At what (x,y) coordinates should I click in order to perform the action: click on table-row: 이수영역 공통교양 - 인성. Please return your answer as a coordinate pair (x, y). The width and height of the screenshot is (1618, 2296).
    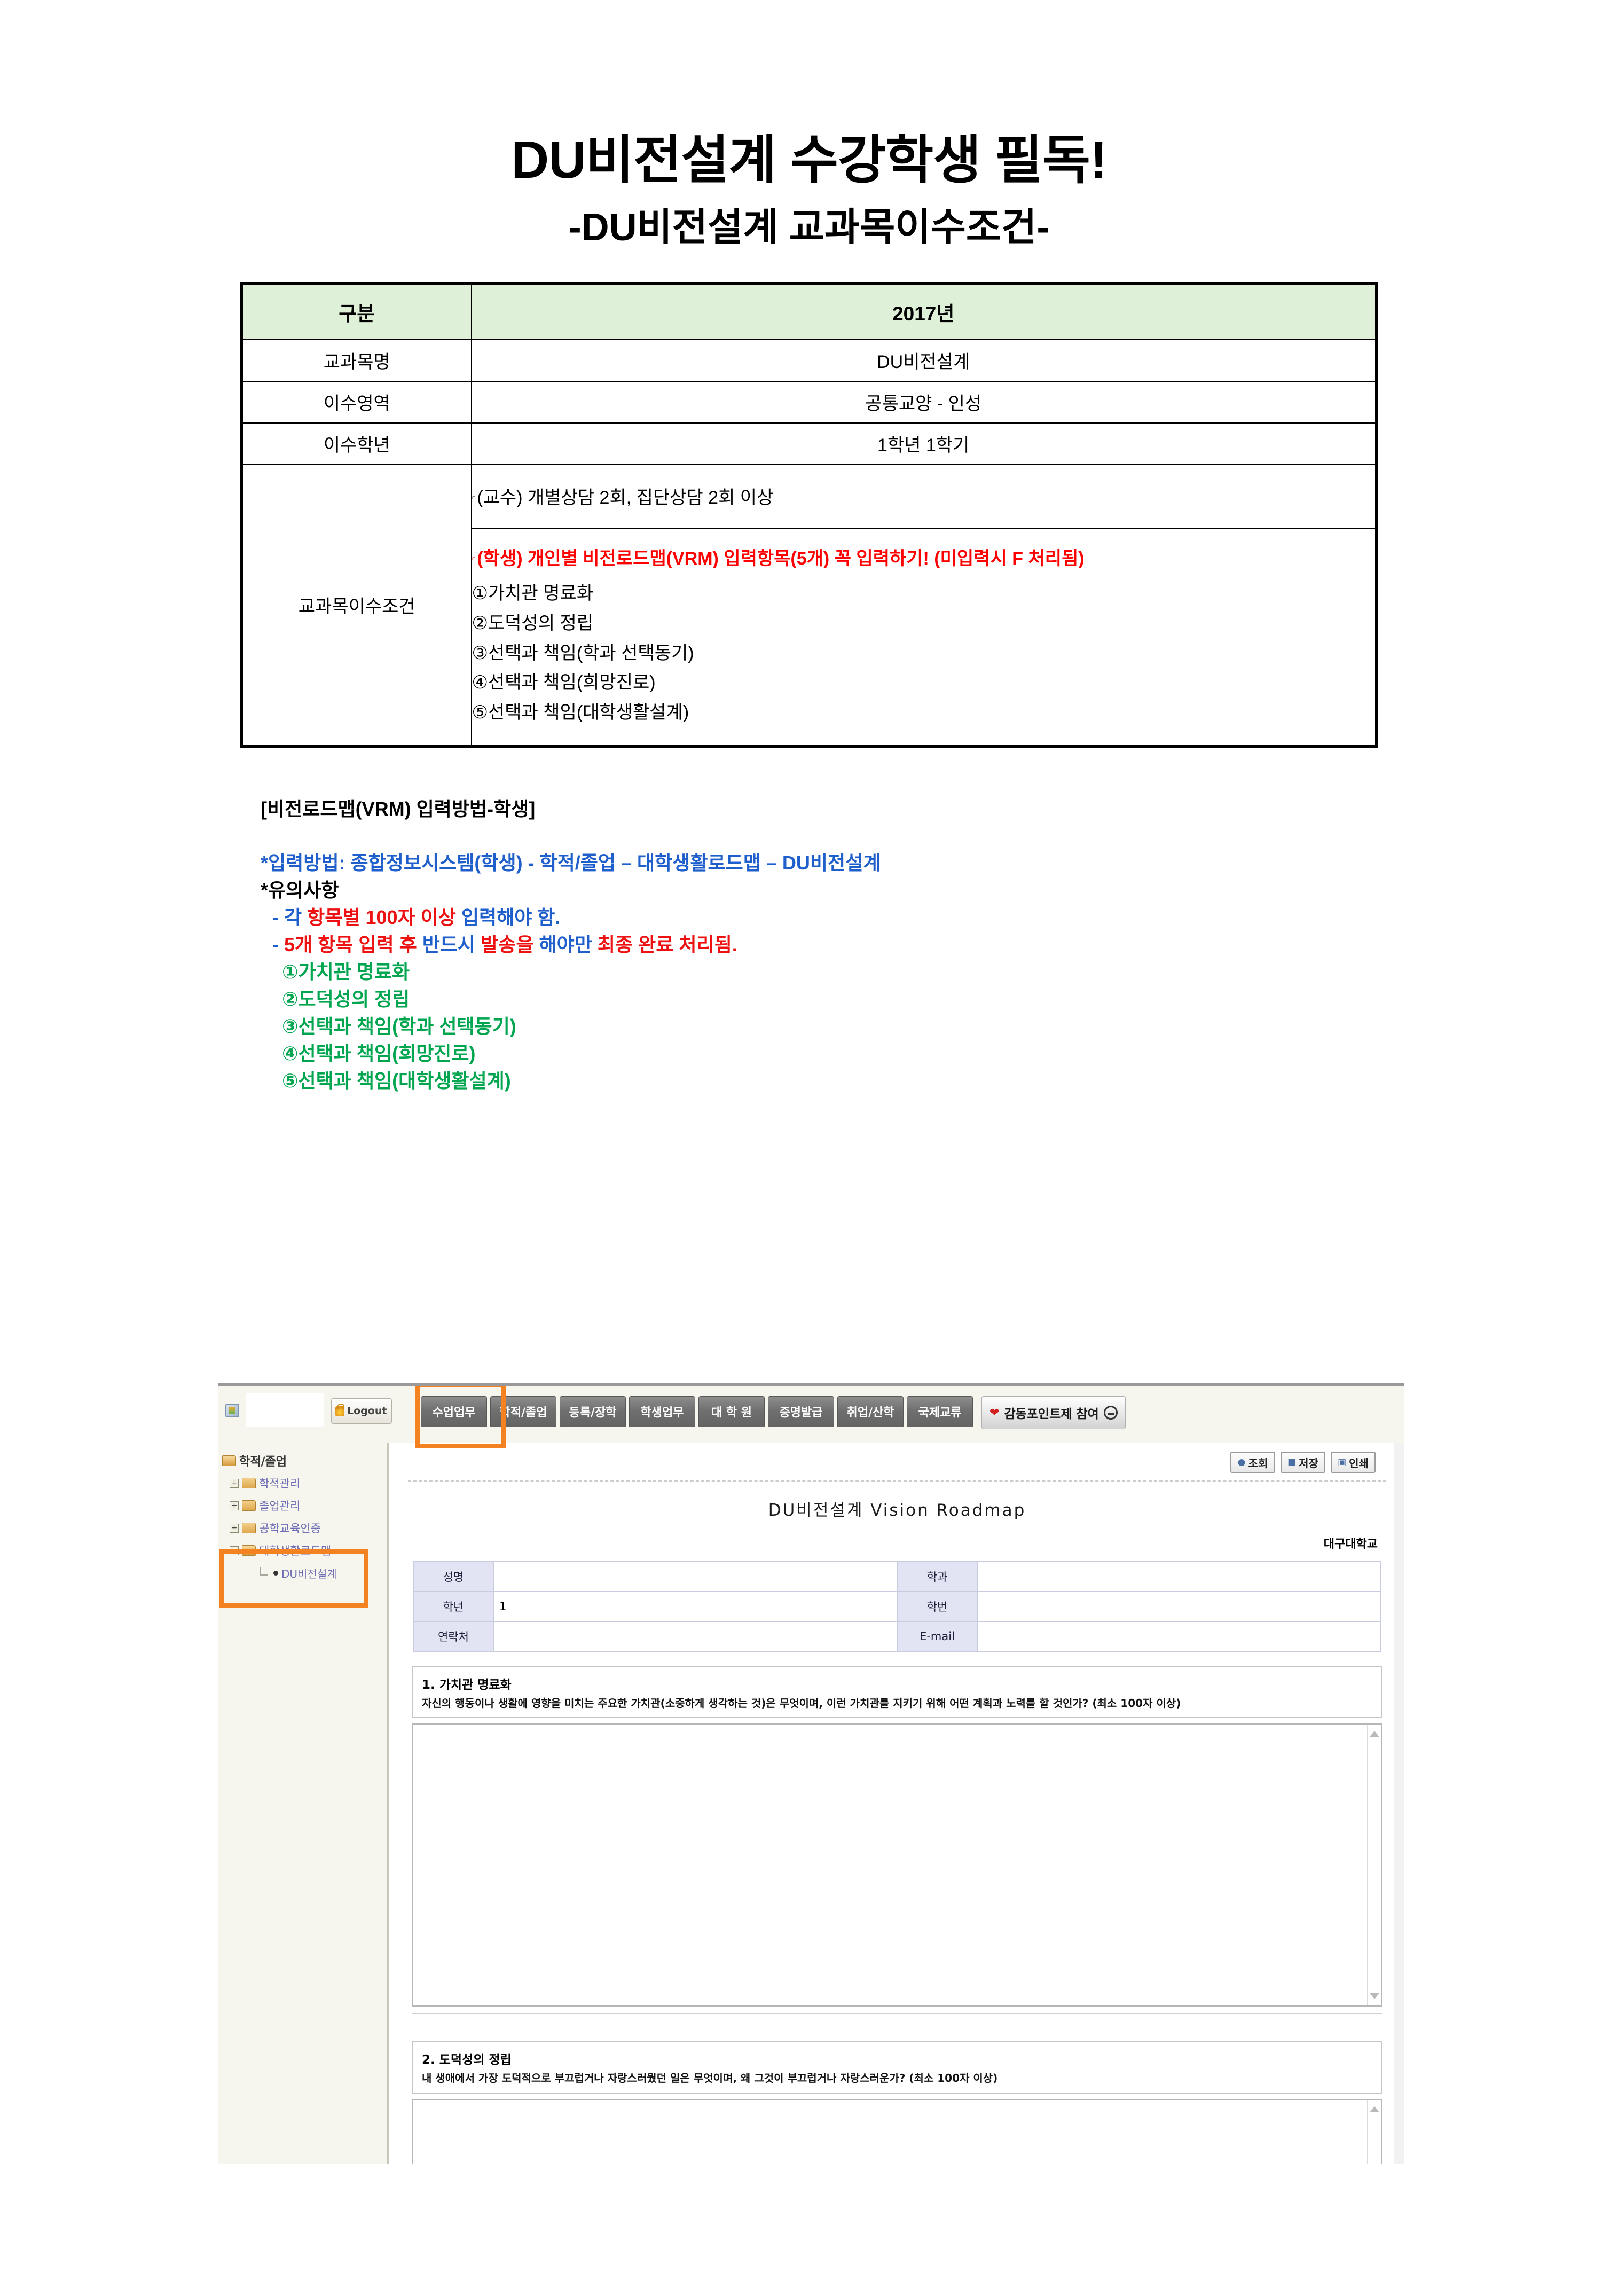
    Looking at the image, I should click on (809, 402).